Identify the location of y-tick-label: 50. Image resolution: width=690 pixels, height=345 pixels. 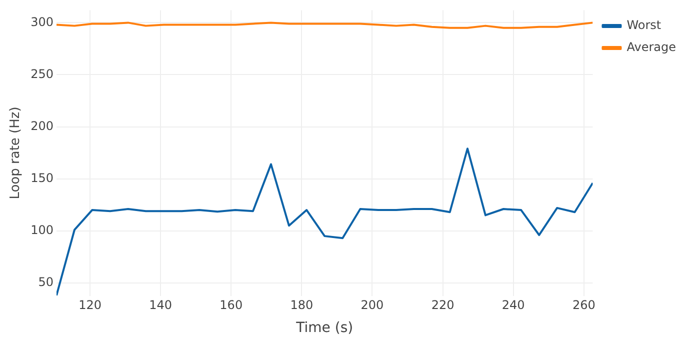
(46, 282).